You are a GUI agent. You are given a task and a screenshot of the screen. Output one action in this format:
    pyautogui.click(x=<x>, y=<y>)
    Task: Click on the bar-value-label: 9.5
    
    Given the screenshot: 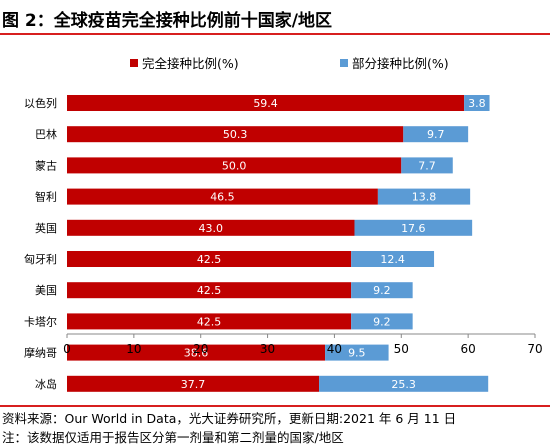 What is the action you would take?
    pyautogui.click(x=357, y=353)
    